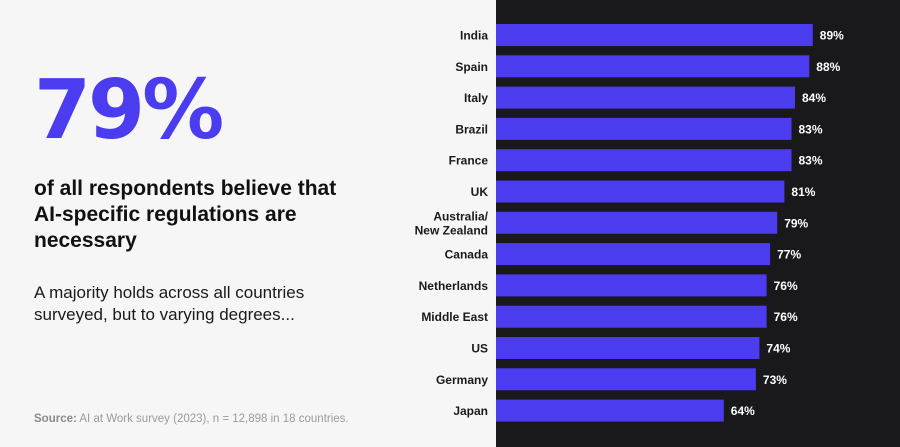  Describe the element at coordinates (451, 230) in the screenshot. I see `category-label-line: New Zealand` at that location.